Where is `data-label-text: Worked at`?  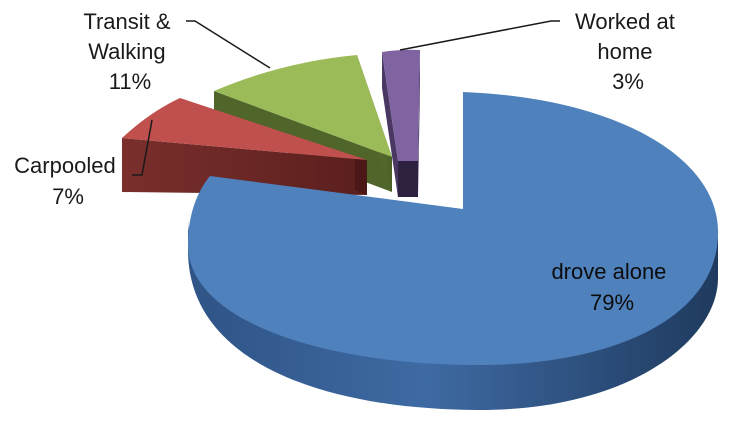
data-label-text: Worked at is located at coordinates (625, 21).